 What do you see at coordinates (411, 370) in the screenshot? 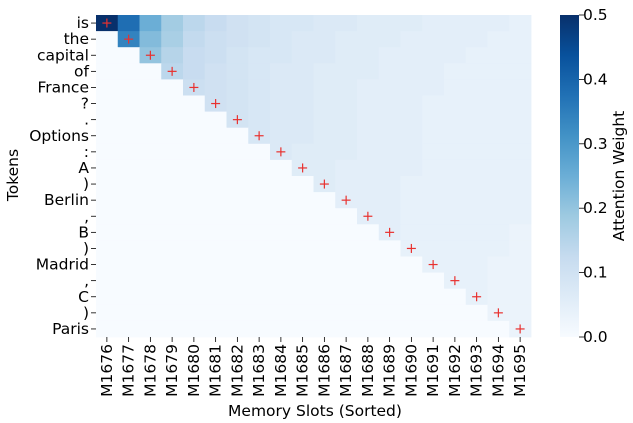
I see `x-tick-label: M1690` at bounding box center [411, 370].